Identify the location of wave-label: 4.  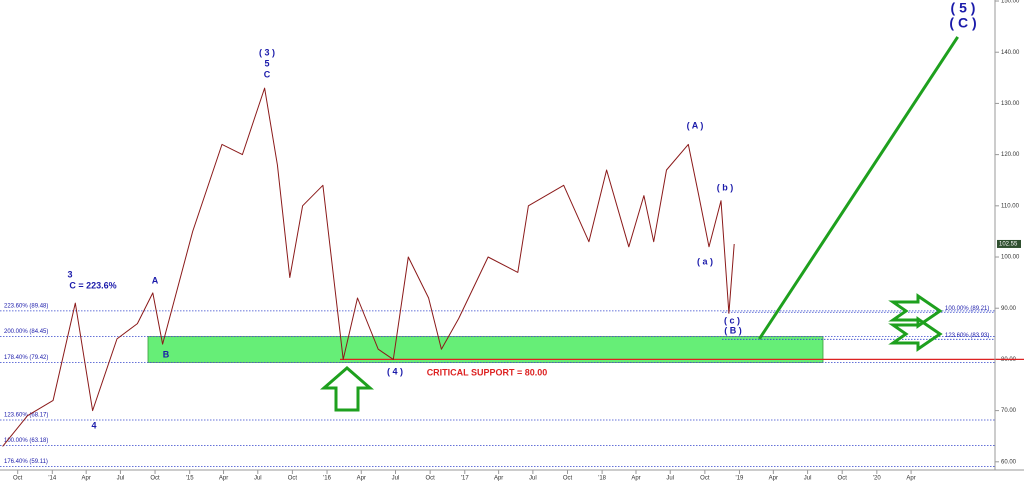
(93, 425).